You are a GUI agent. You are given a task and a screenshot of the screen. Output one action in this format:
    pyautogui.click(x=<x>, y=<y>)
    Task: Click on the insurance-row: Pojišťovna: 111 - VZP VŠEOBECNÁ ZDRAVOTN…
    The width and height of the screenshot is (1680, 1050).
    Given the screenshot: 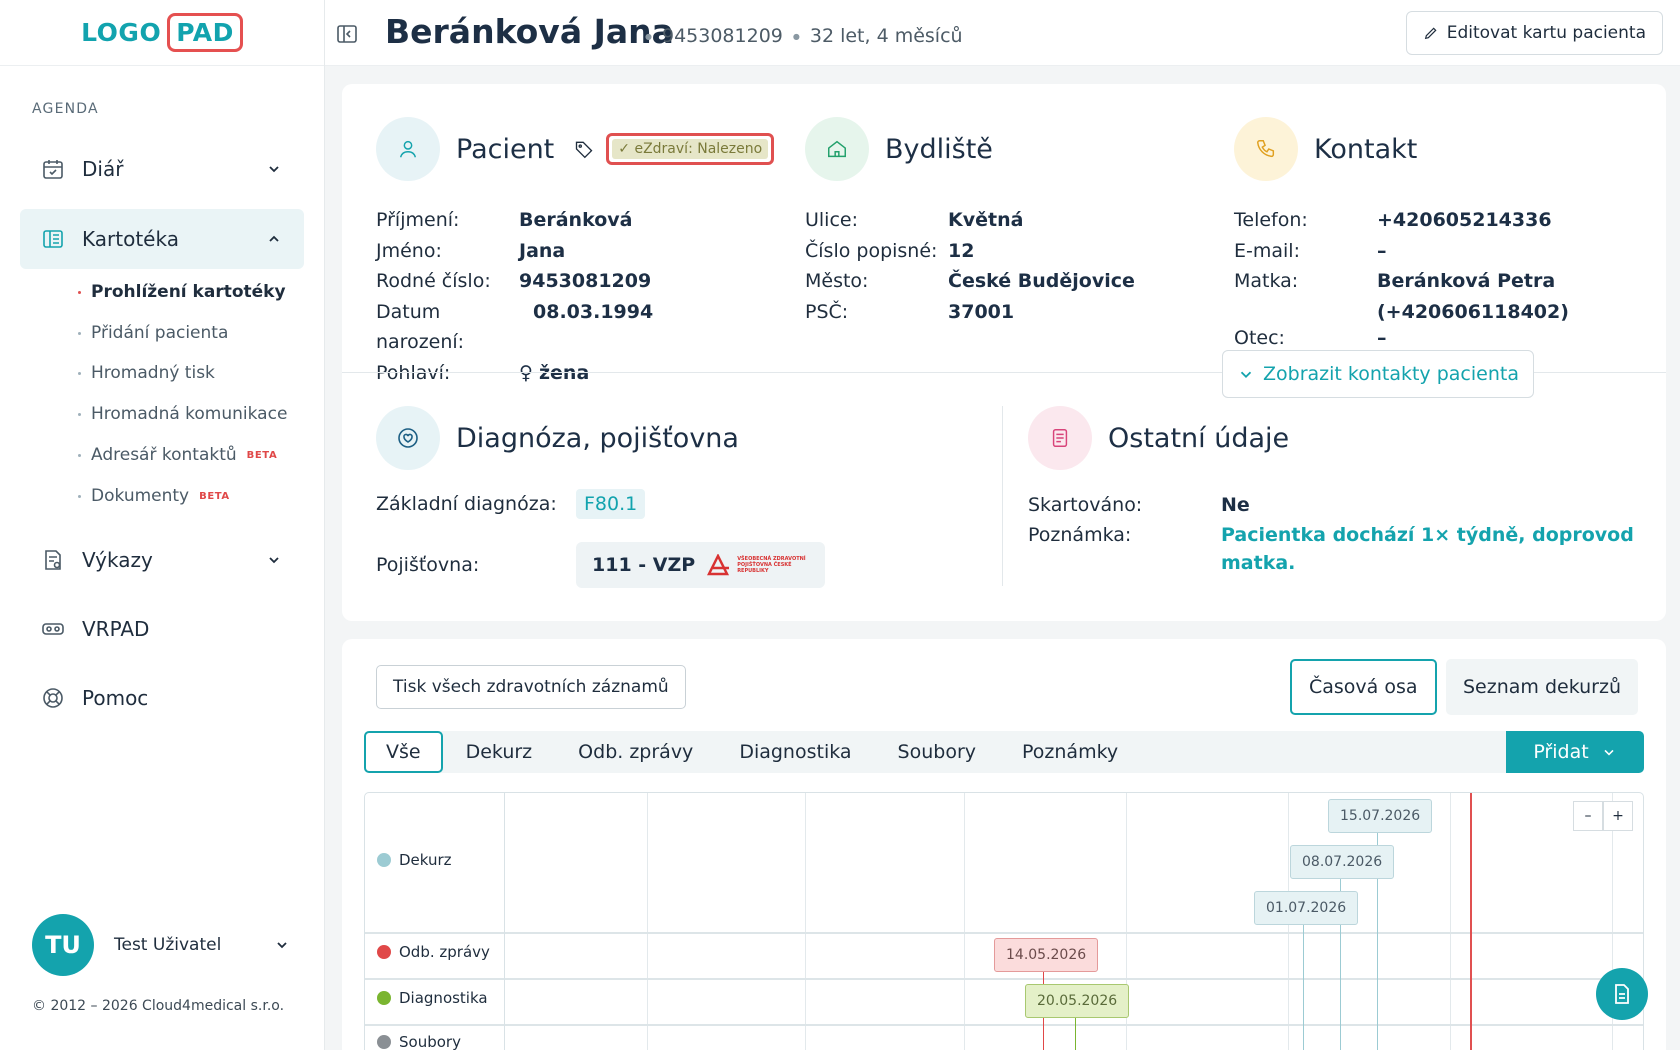 What is the action you would take?
    pyautogui.click(x=601, y=565)
    